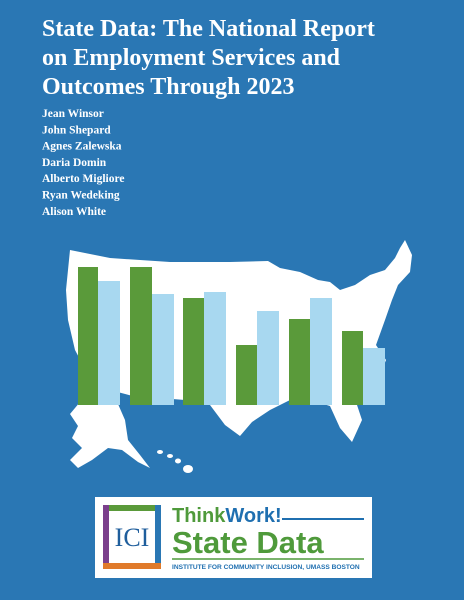  Describe the element at coordinates (132, 537) in the screenshot. I see `logo-badge: ICI` at that location.